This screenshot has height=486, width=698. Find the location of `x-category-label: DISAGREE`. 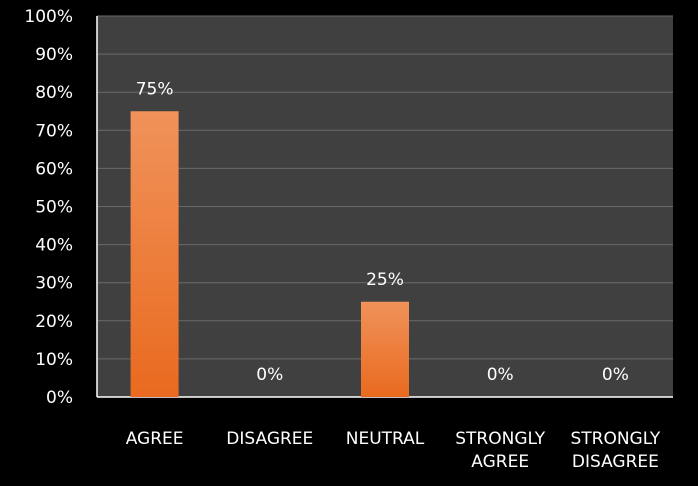

x-category-label: DISAGREE is located at coordinates (270, 439).